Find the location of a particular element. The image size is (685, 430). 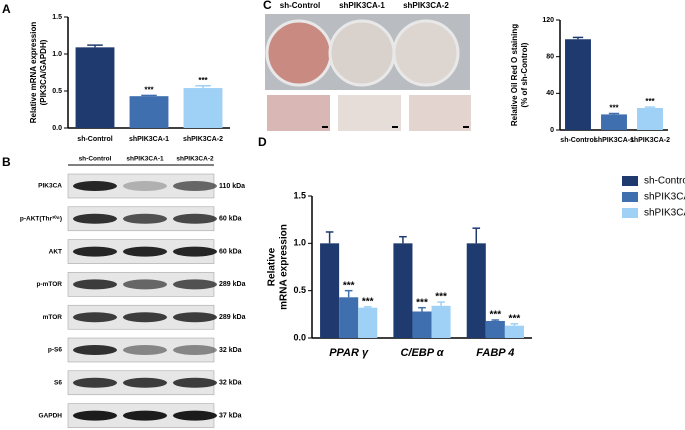

blot-size-label: 37 kDa is located at coordinates (230, 415).